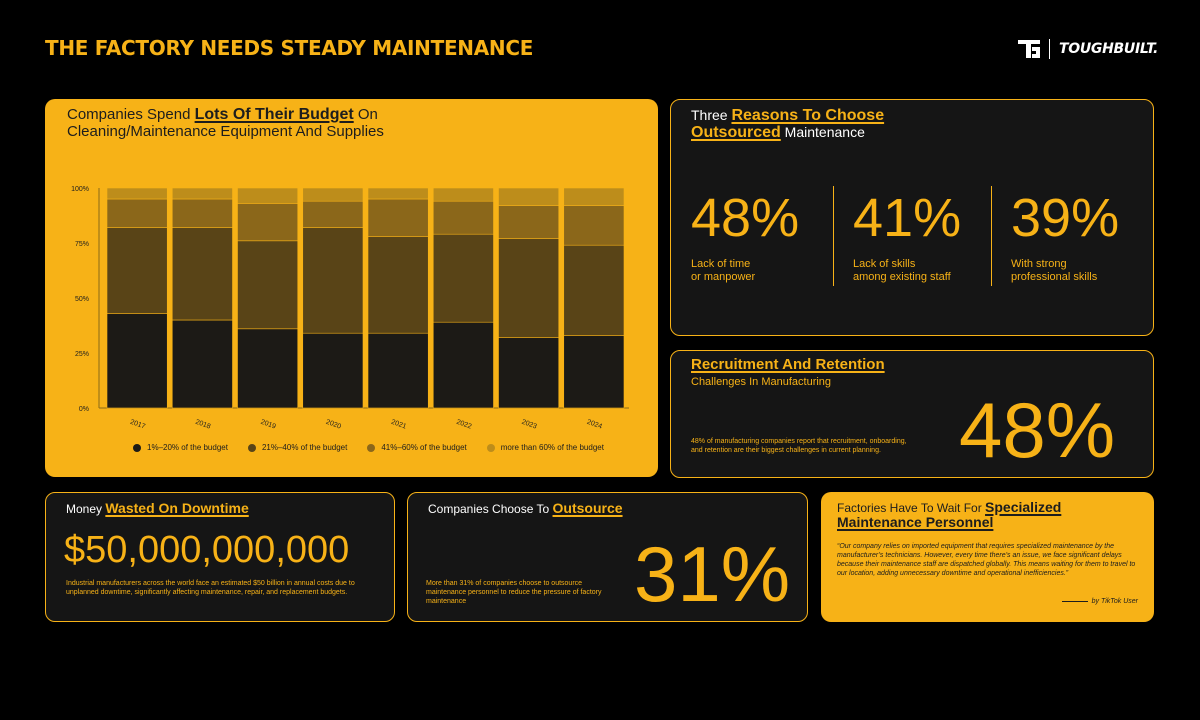  I want to click on x-tick-label: 2019, so click(268, 425).